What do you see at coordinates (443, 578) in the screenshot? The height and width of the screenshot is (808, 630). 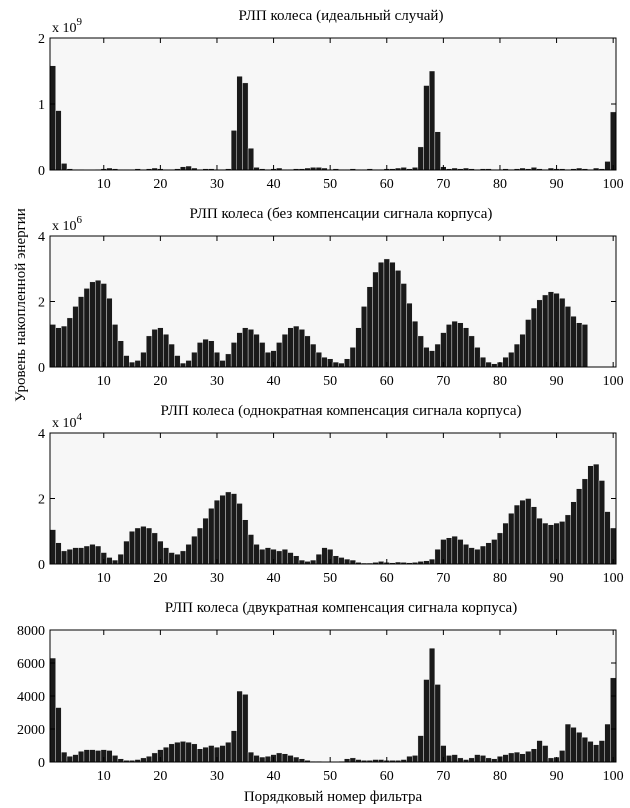 I see `x-tick-label: 70` at bounding box center [443, 578].